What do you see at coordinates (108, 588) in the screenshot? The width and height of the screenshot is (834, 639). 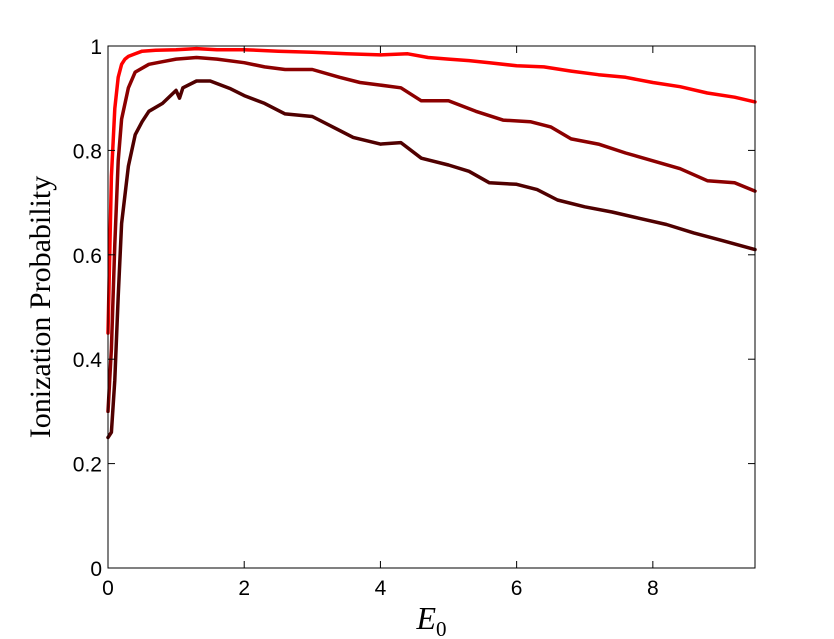 I see `x-tick-label: 0` at bounding box center [108, 588].